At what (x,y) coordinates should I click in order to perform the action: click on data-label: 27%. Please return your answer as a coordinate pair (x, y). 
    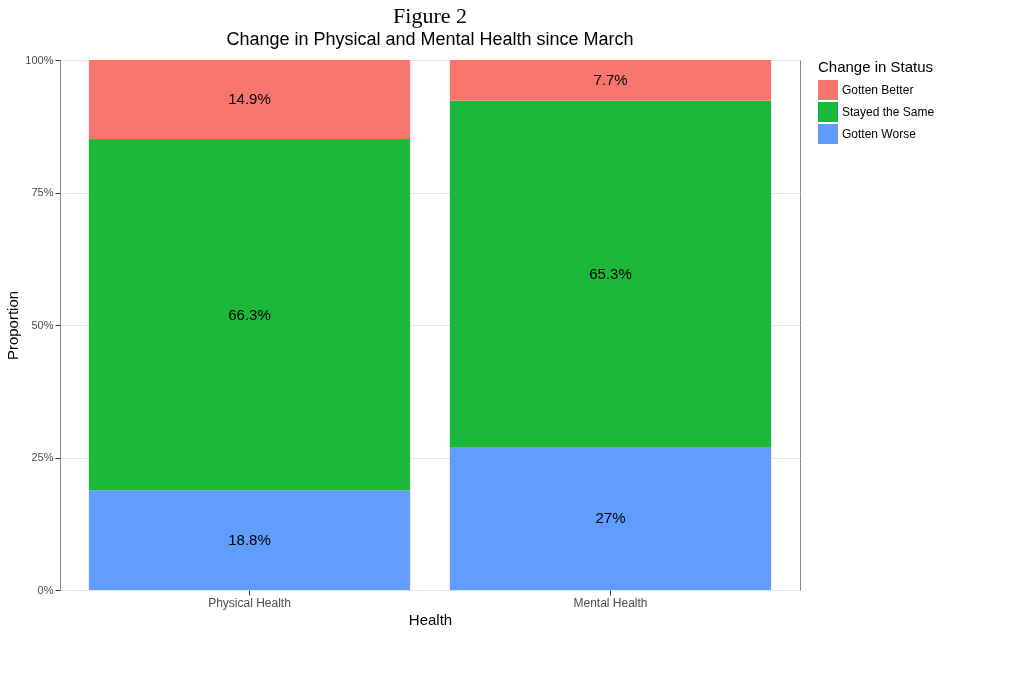
    Looking at the image, I should click on (610, 518).